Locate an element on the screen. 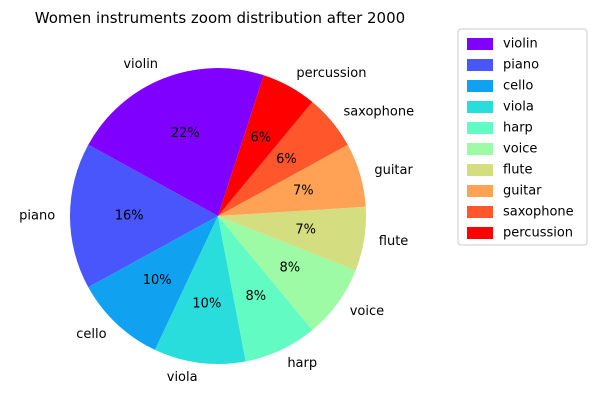  pie-slice-violin is located at coordinates (176, 142).